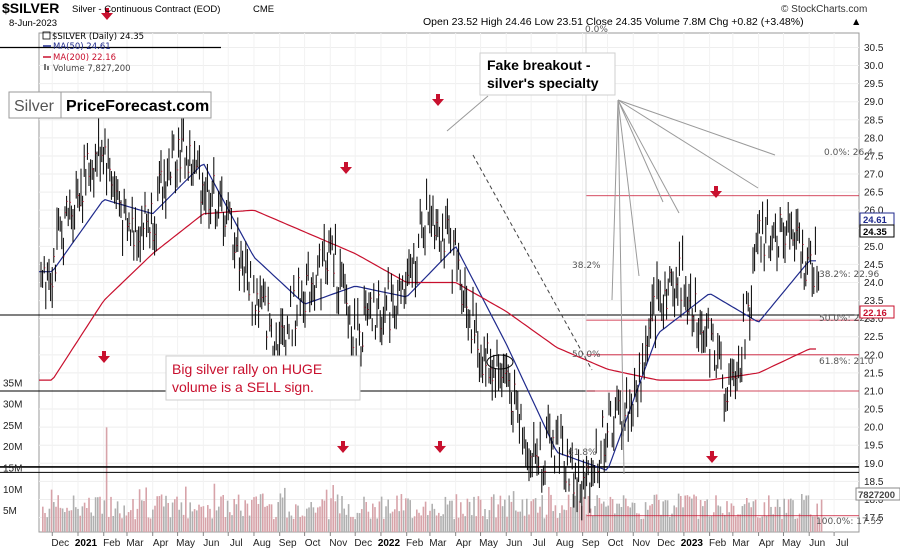 This screenshot has height=550, width=900. Describe the element at coordinates (30, 8) in the screenshot. I see `ticker-symbol: $SILVER` at that location.